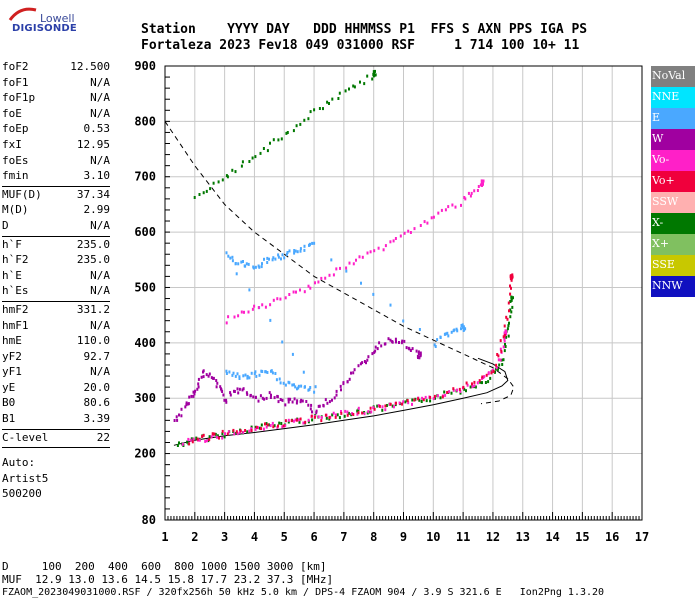 Image resolution: width=700 pixels, height=600 pixels. Describe the element at coordinates (93, 309) in the screenshot. I see `param-value: 331.2` at that location.